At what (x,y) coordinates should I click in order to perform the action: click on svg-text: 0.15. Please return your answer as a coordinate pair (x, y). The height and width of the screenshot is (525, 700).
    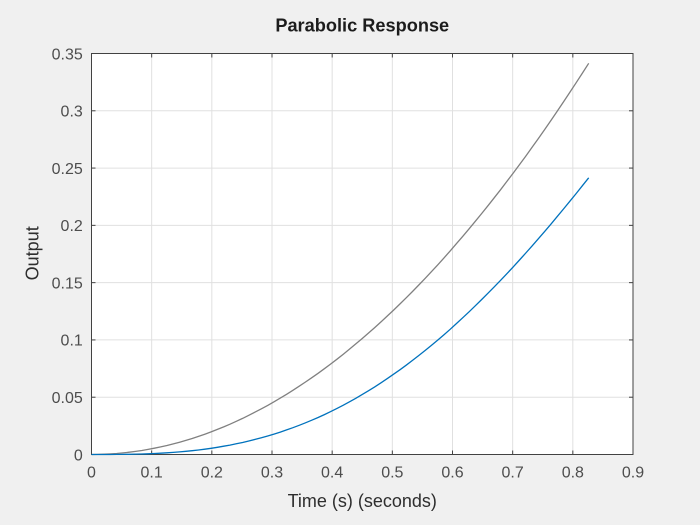
    Looking at the image, I should click on (67, 283).